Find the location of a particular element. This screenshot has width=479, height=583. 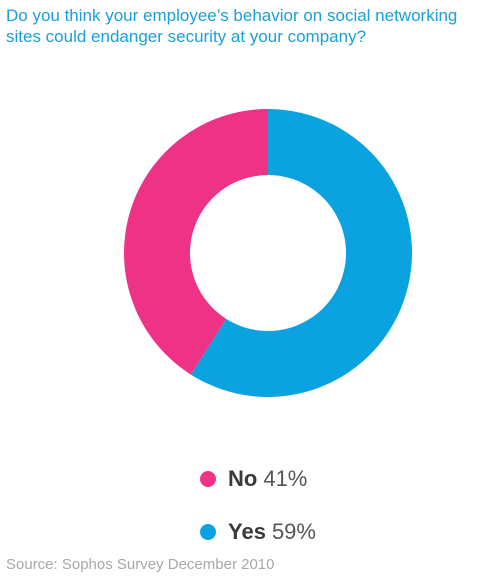

legend-item-no: No 41% is located at coordinates (258, 479).